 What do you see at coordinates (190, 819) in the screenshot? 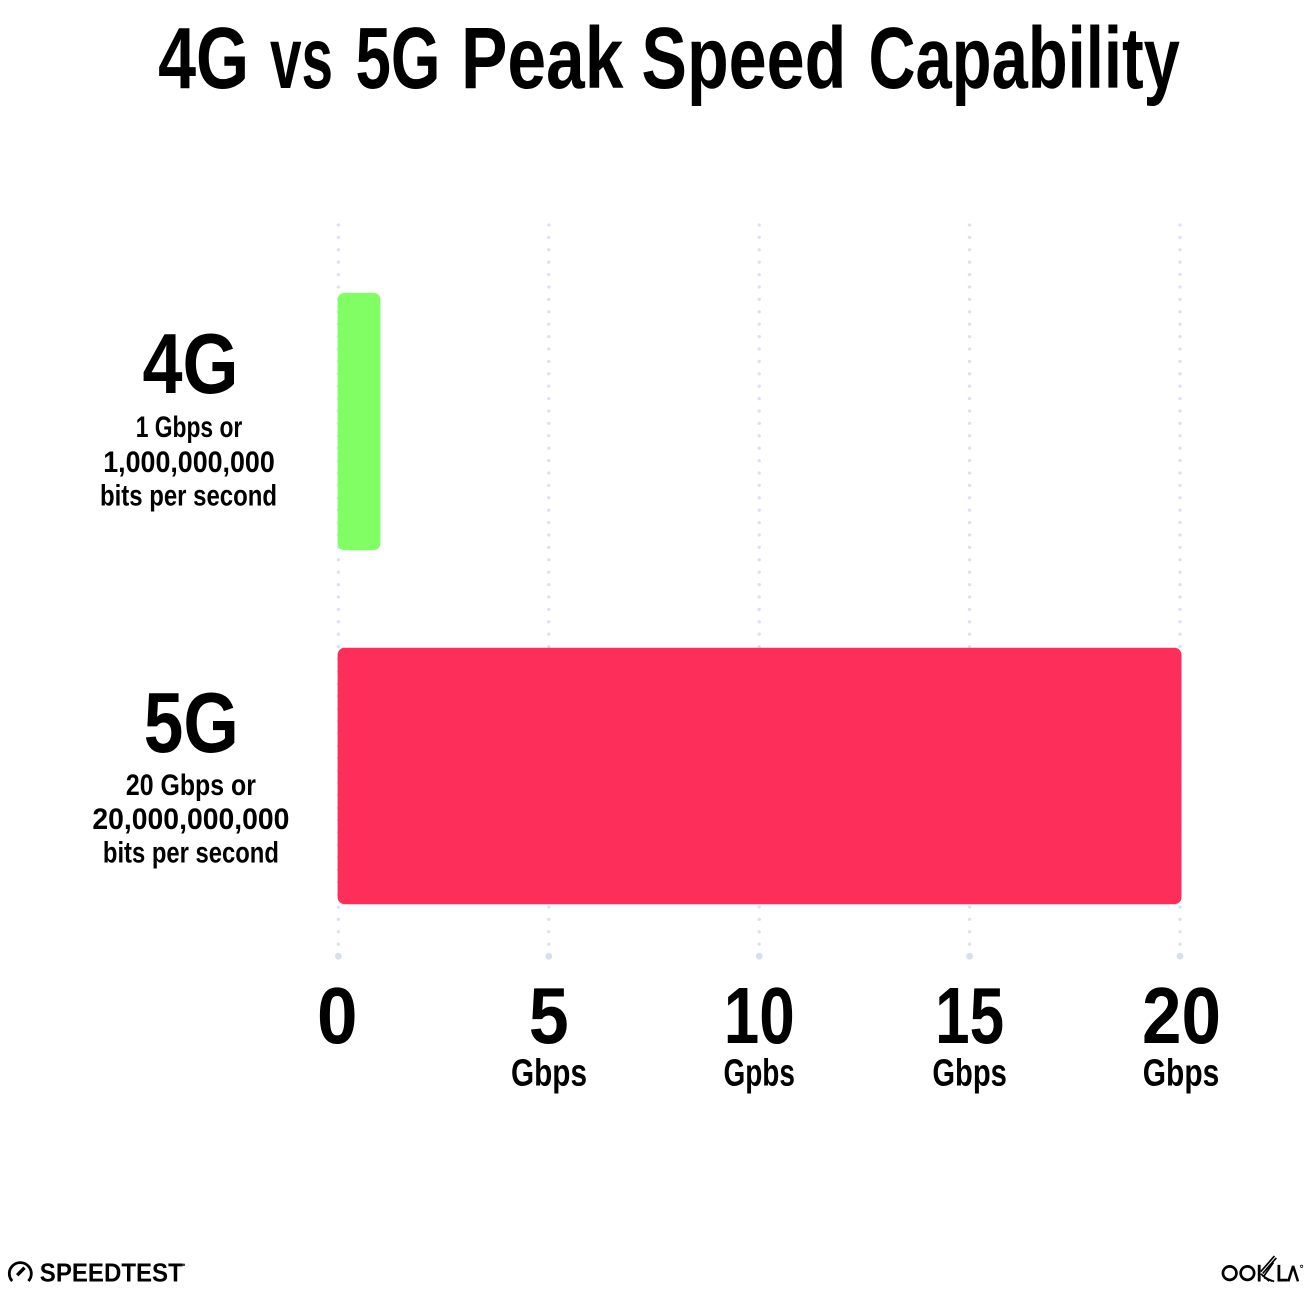
I see `svg-text: 20,000,000,000` at bounding box center [190, 819].